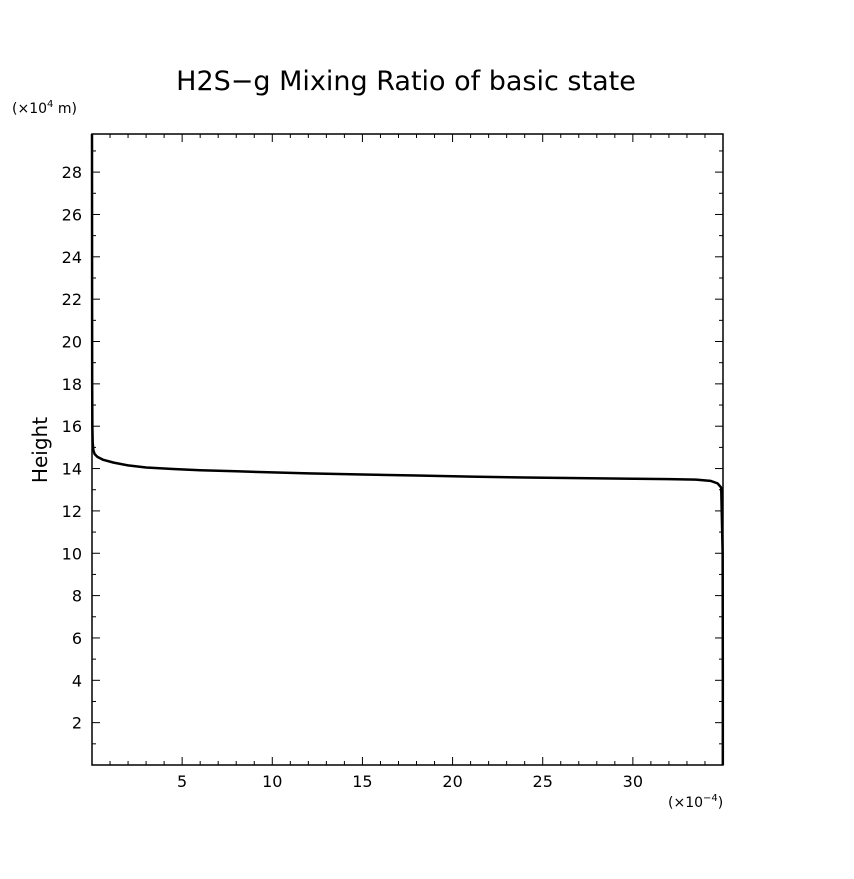 The height and width of the screenshot is (879, 854). What do you see at coordinates (72, 553) in the screenshot?
I see `y-tick-label: 10` at bounding box center [72, 553].